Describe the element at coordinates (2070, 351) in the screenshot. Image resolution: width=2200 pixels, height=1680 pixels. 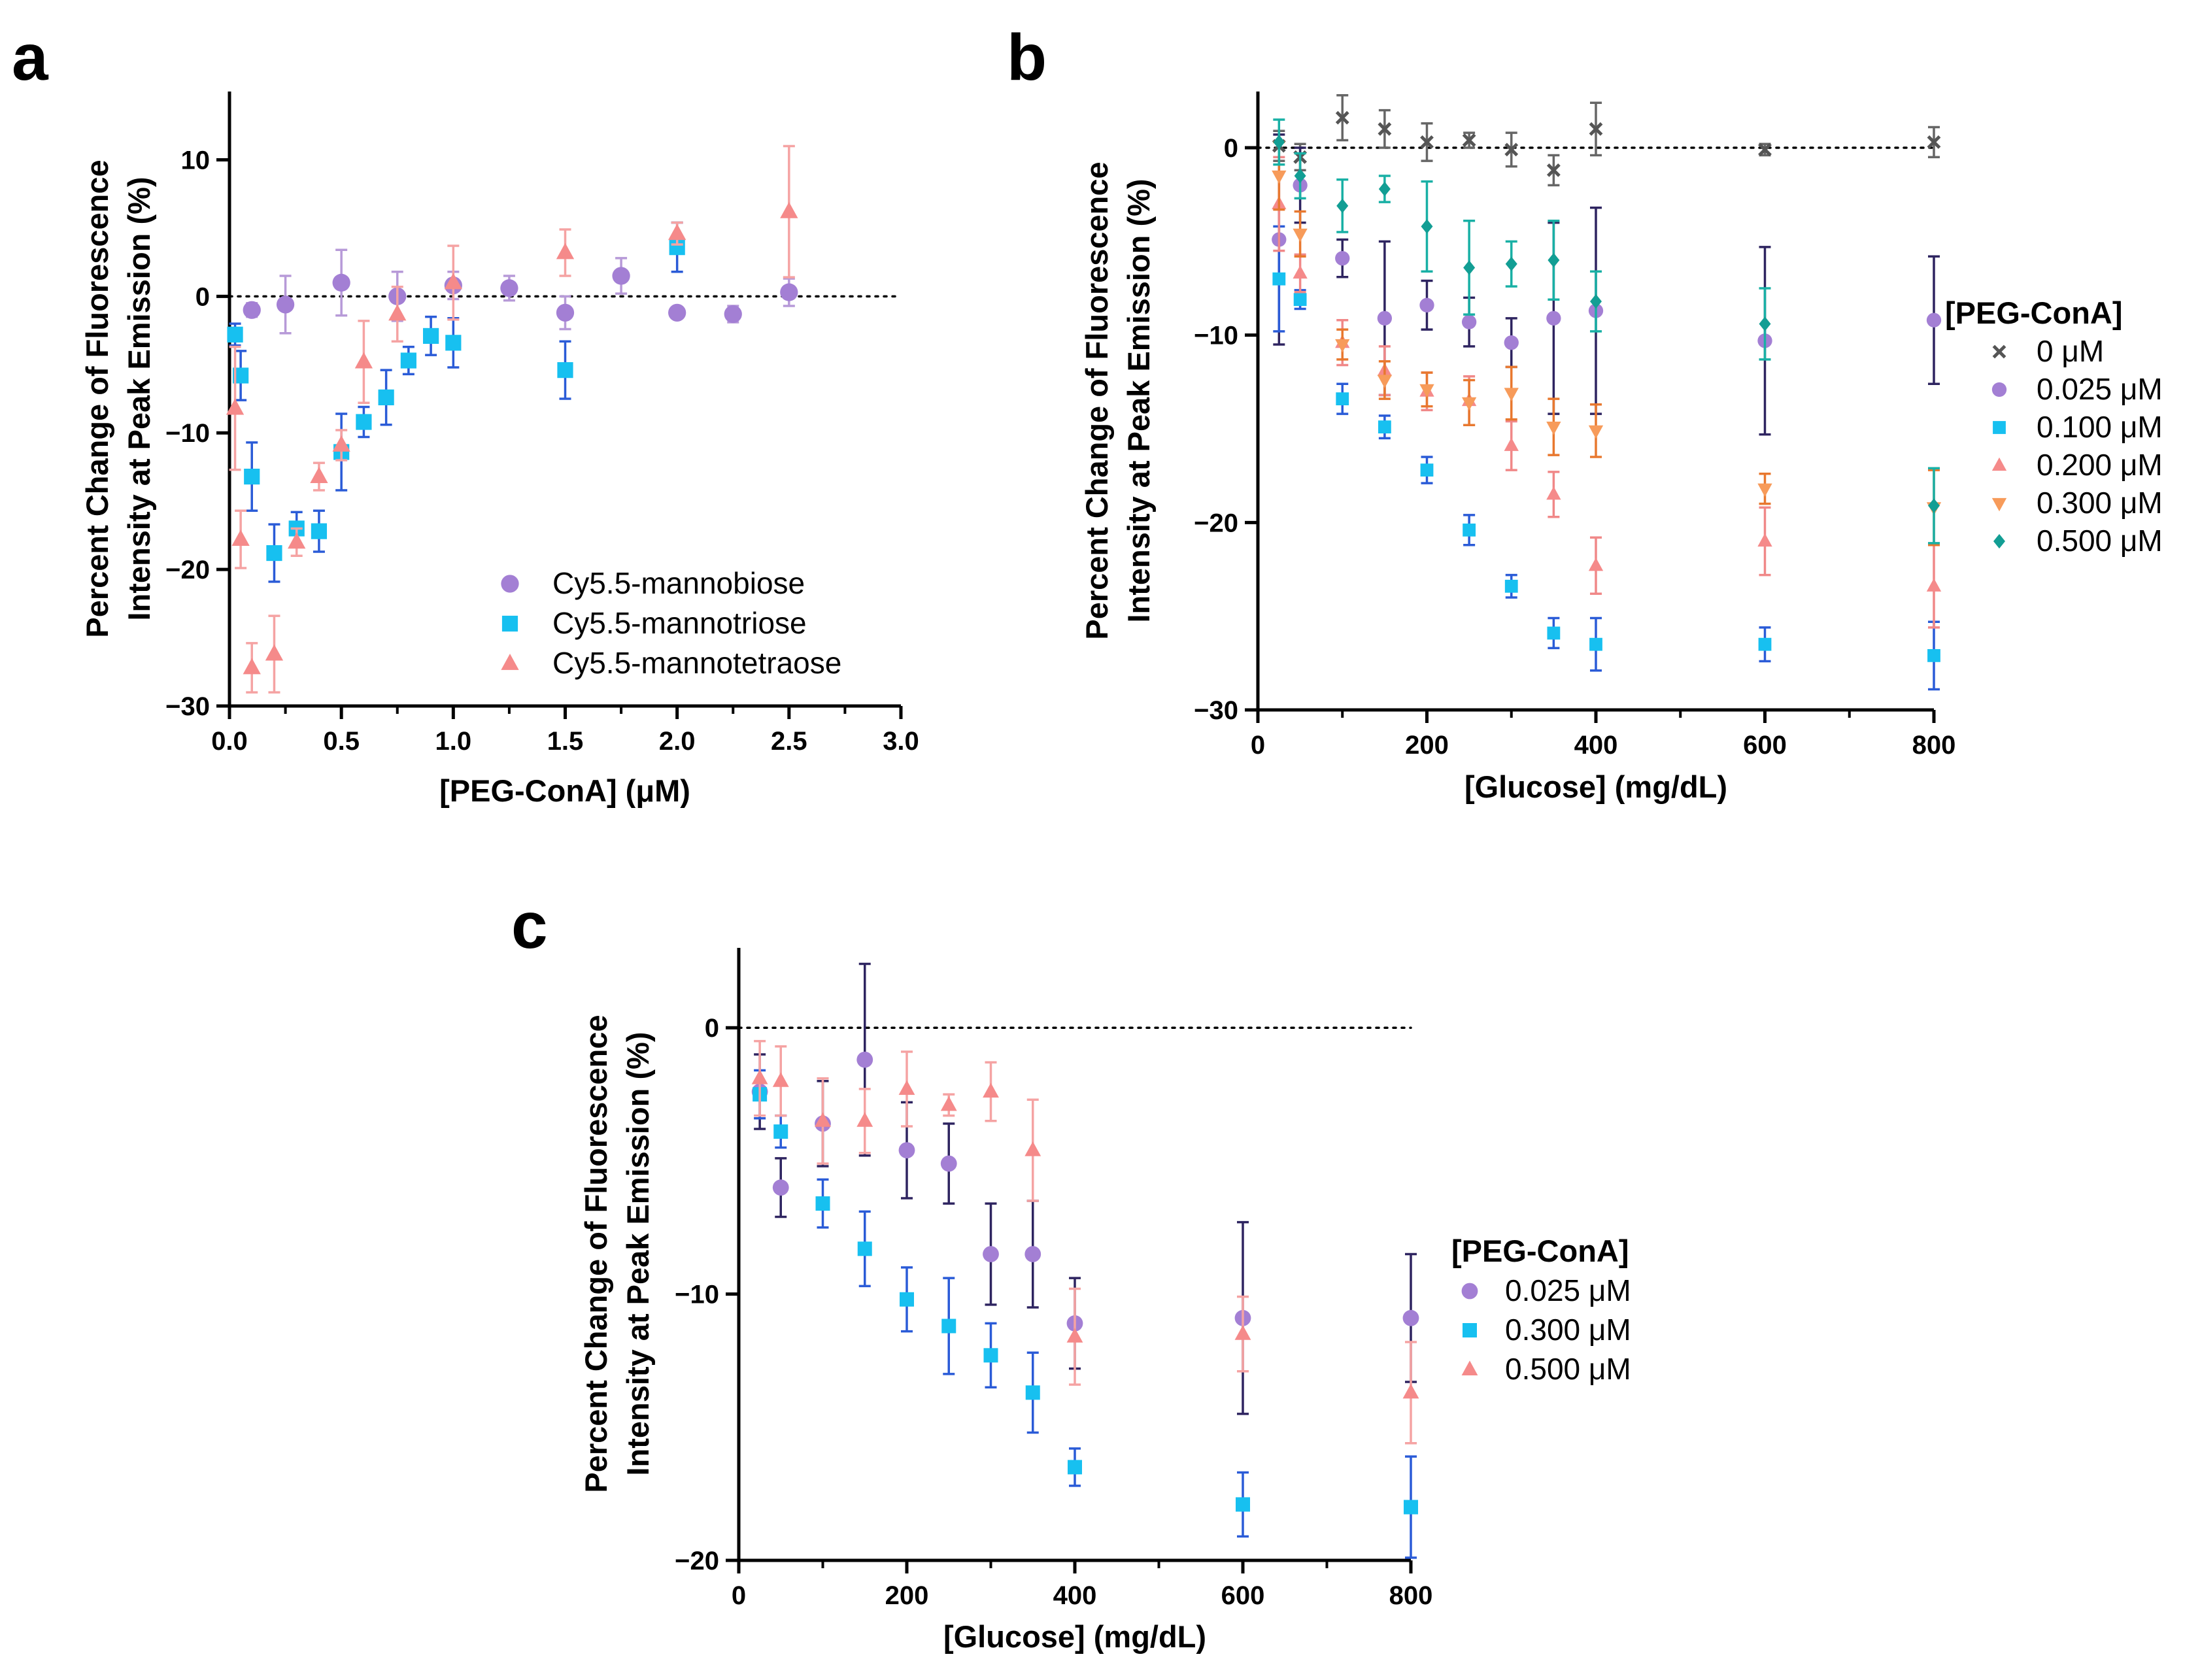
I see `panel-b-legend-label: 0 μM` at that location.